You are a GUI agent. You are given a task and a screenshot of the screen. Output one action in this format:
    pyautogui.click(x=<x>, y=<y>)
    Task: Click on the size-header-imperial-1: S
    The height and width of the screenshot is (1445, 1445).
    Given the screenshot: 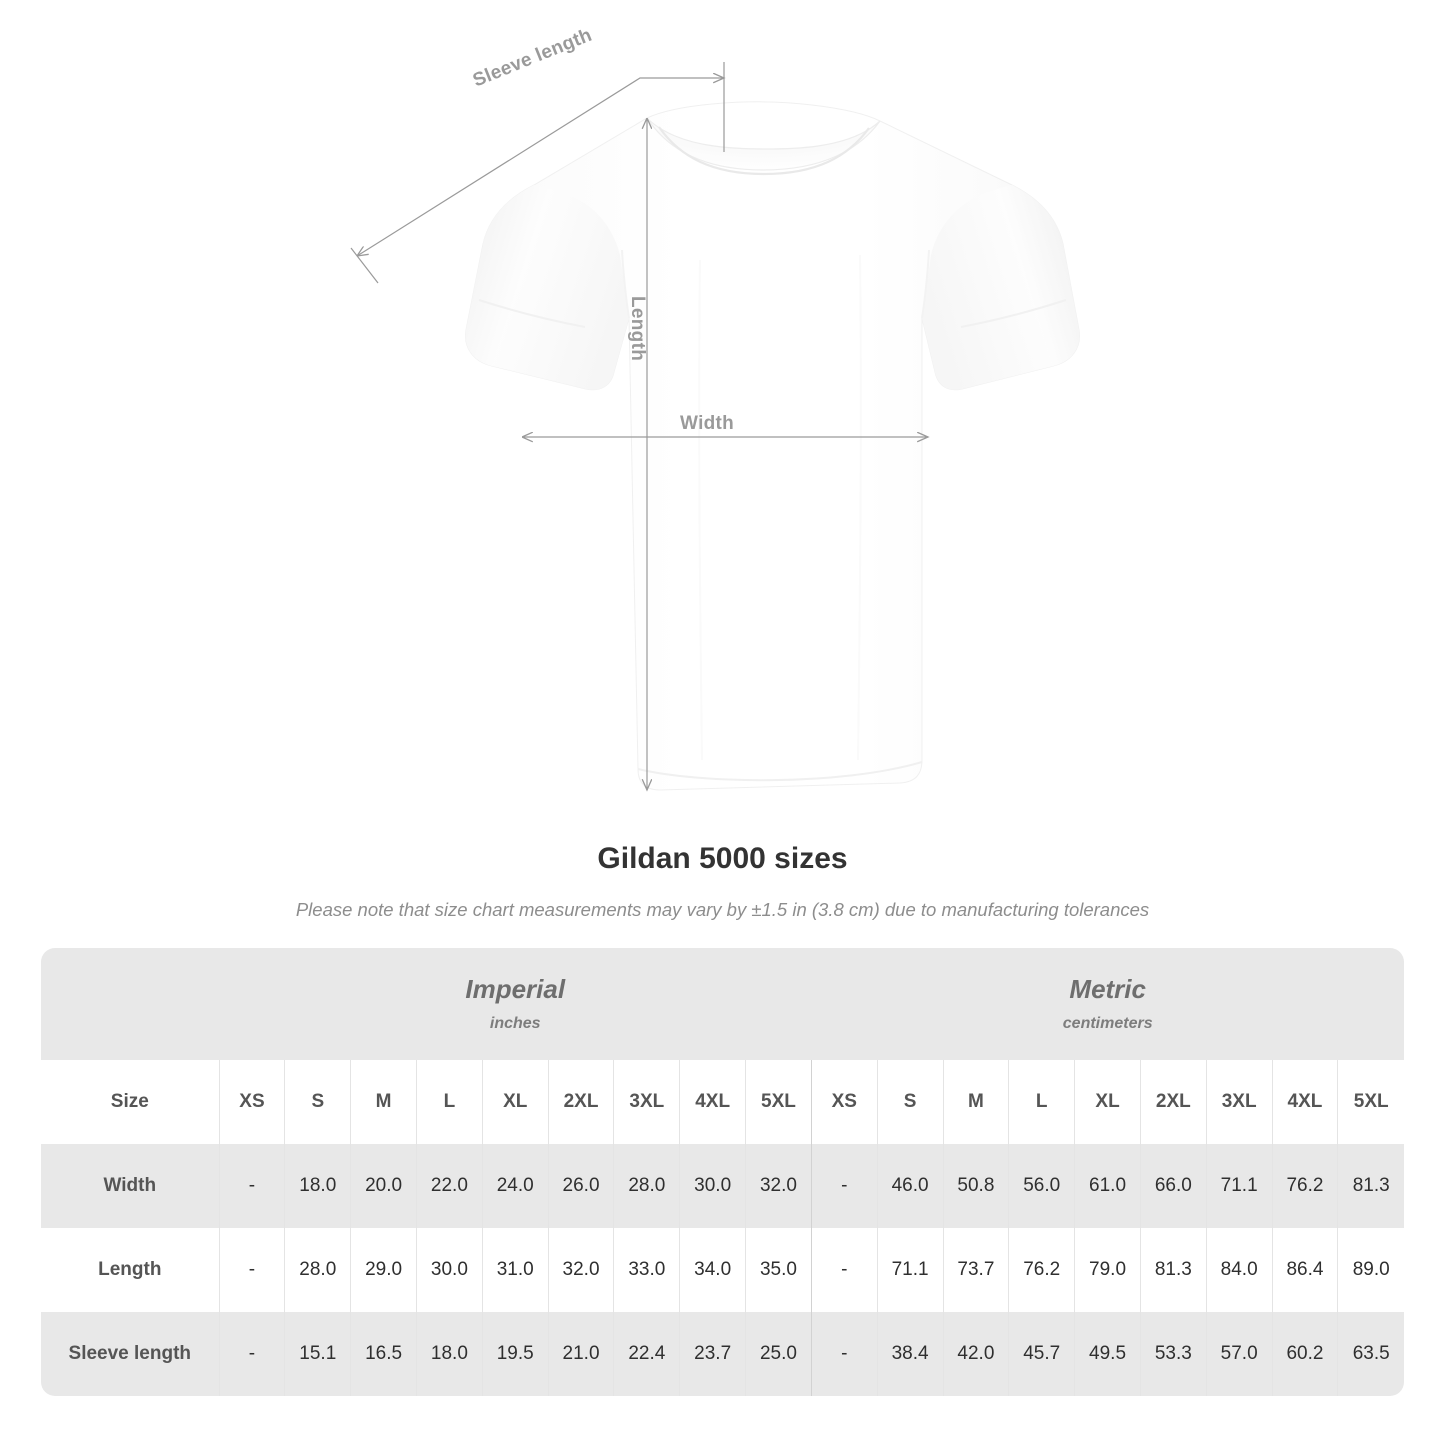 What is the action you would take?
    pyautogui.click(x=317, y=1102)
    